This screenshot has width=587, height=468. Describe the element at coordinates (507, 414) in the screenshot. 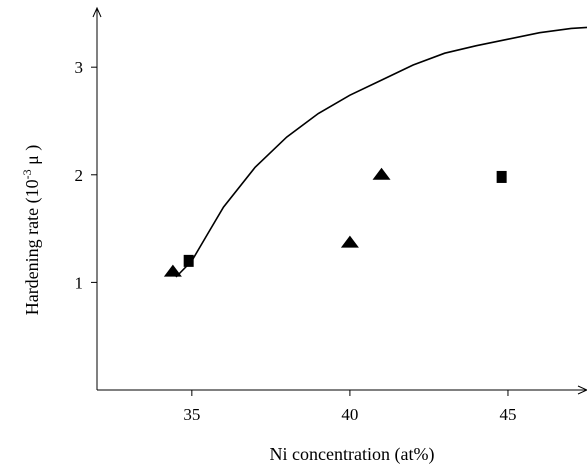

I see `x-tick-label: 45` at that location.